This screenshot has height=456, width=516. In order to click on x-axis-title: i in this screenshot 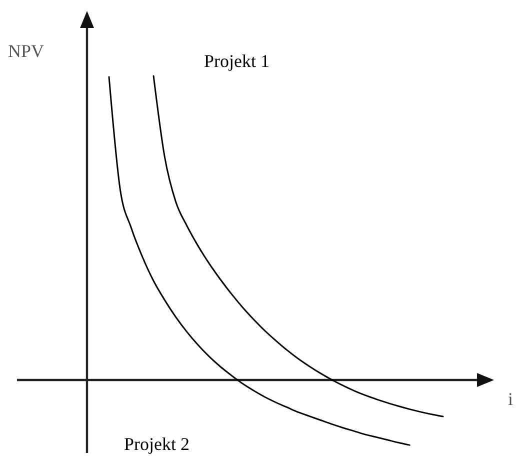, I will do `click(511, 399)`.